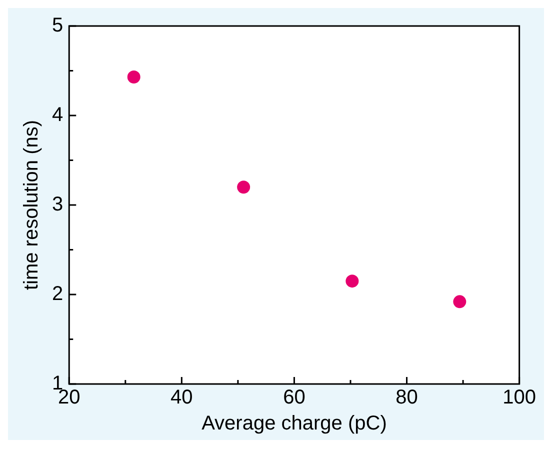 Image resolution: width=552 pixels, height=451 pixels. Describe the element at coordinates (58, 115) in the screenshot. I see `y-tick-label: 4` at that location.